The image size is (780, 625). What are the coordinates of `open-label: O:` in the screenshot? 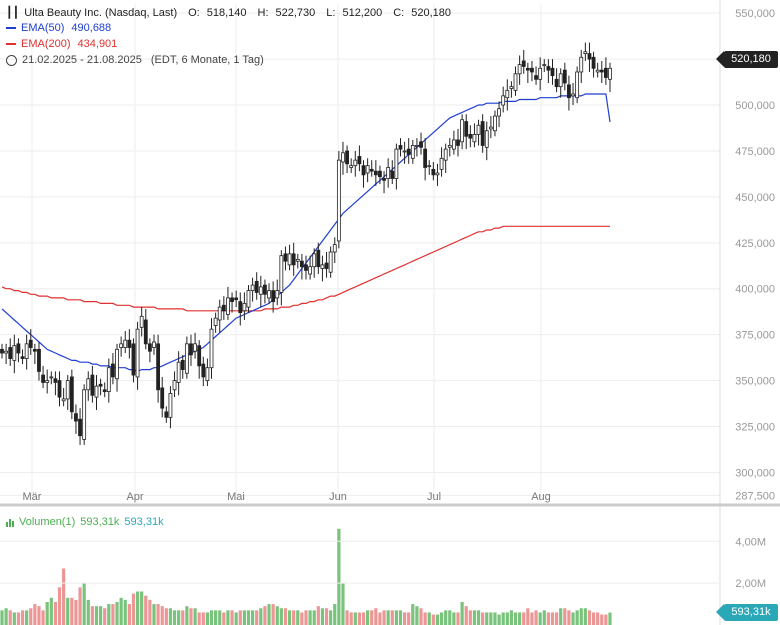 It's located at (194, 12).